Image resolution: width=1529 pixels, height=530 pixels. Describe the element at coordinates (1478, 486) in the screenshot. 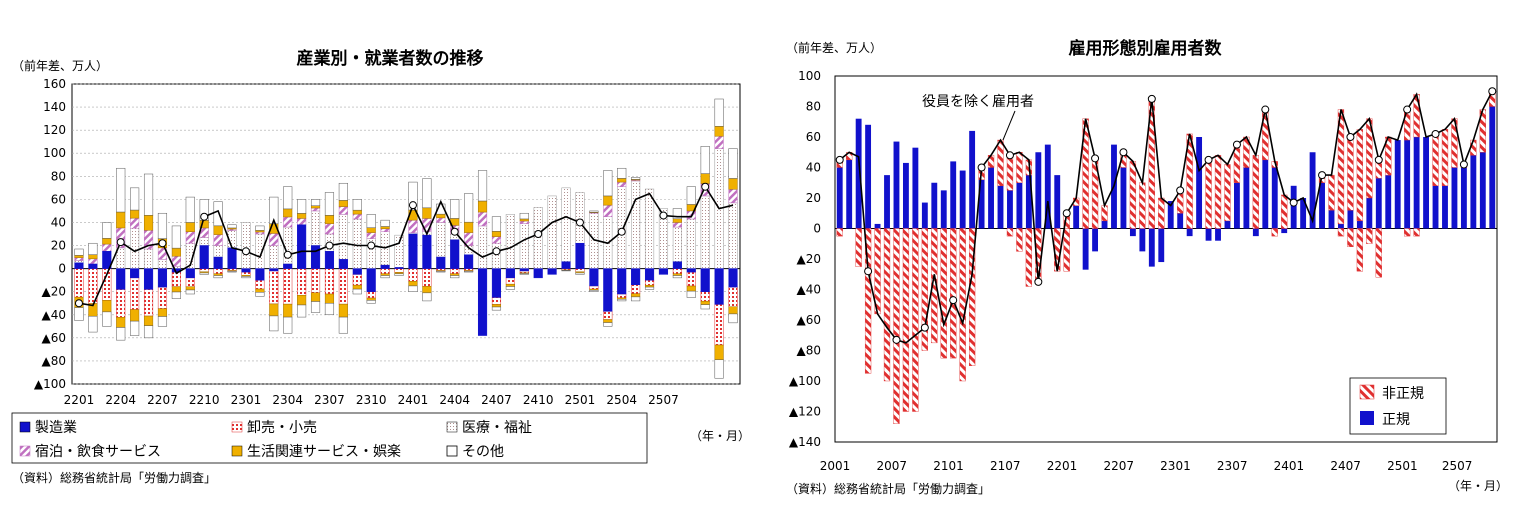

I see `right-x-unit: （年・月）` at that location.